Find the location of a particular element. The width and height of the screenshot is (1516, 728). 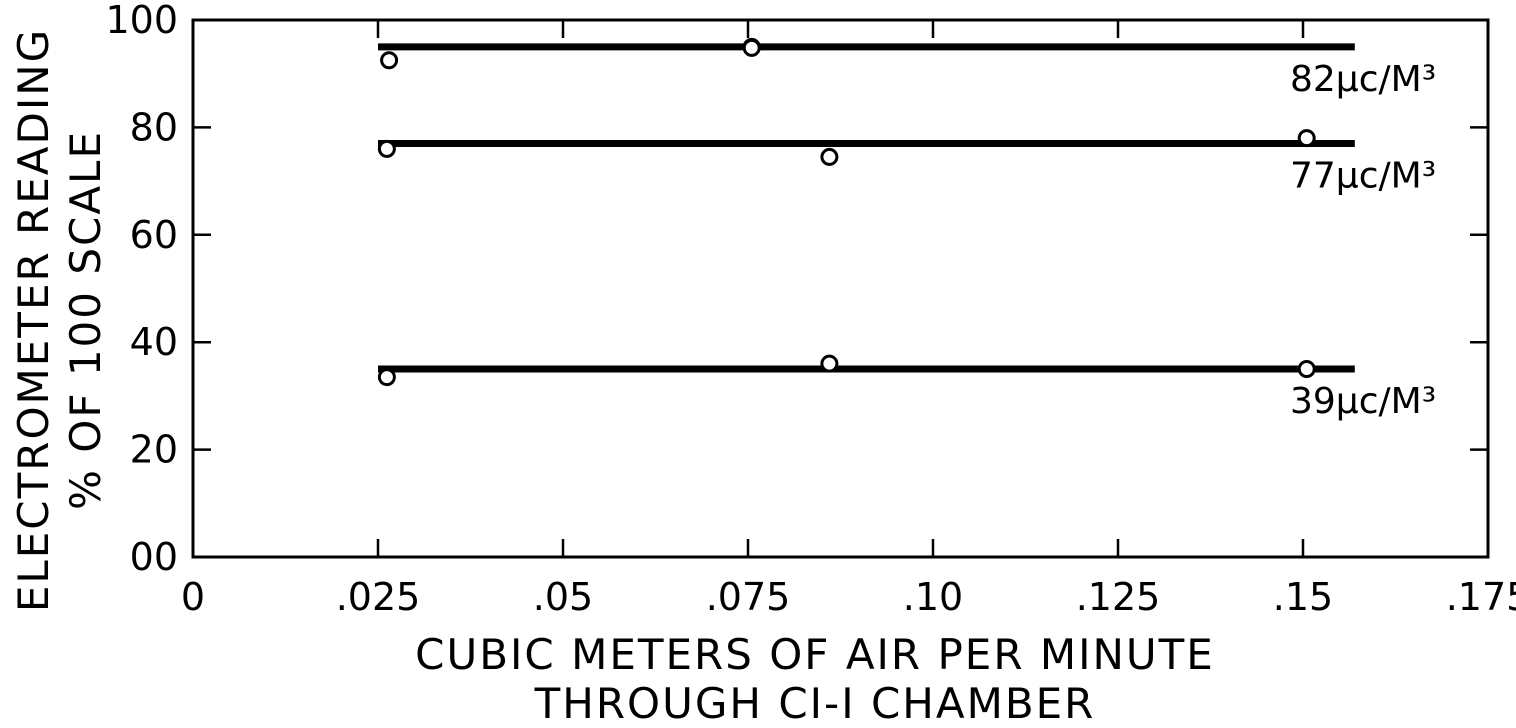

series-label: 39µc/M³ is located at coordinates (1363, 401).